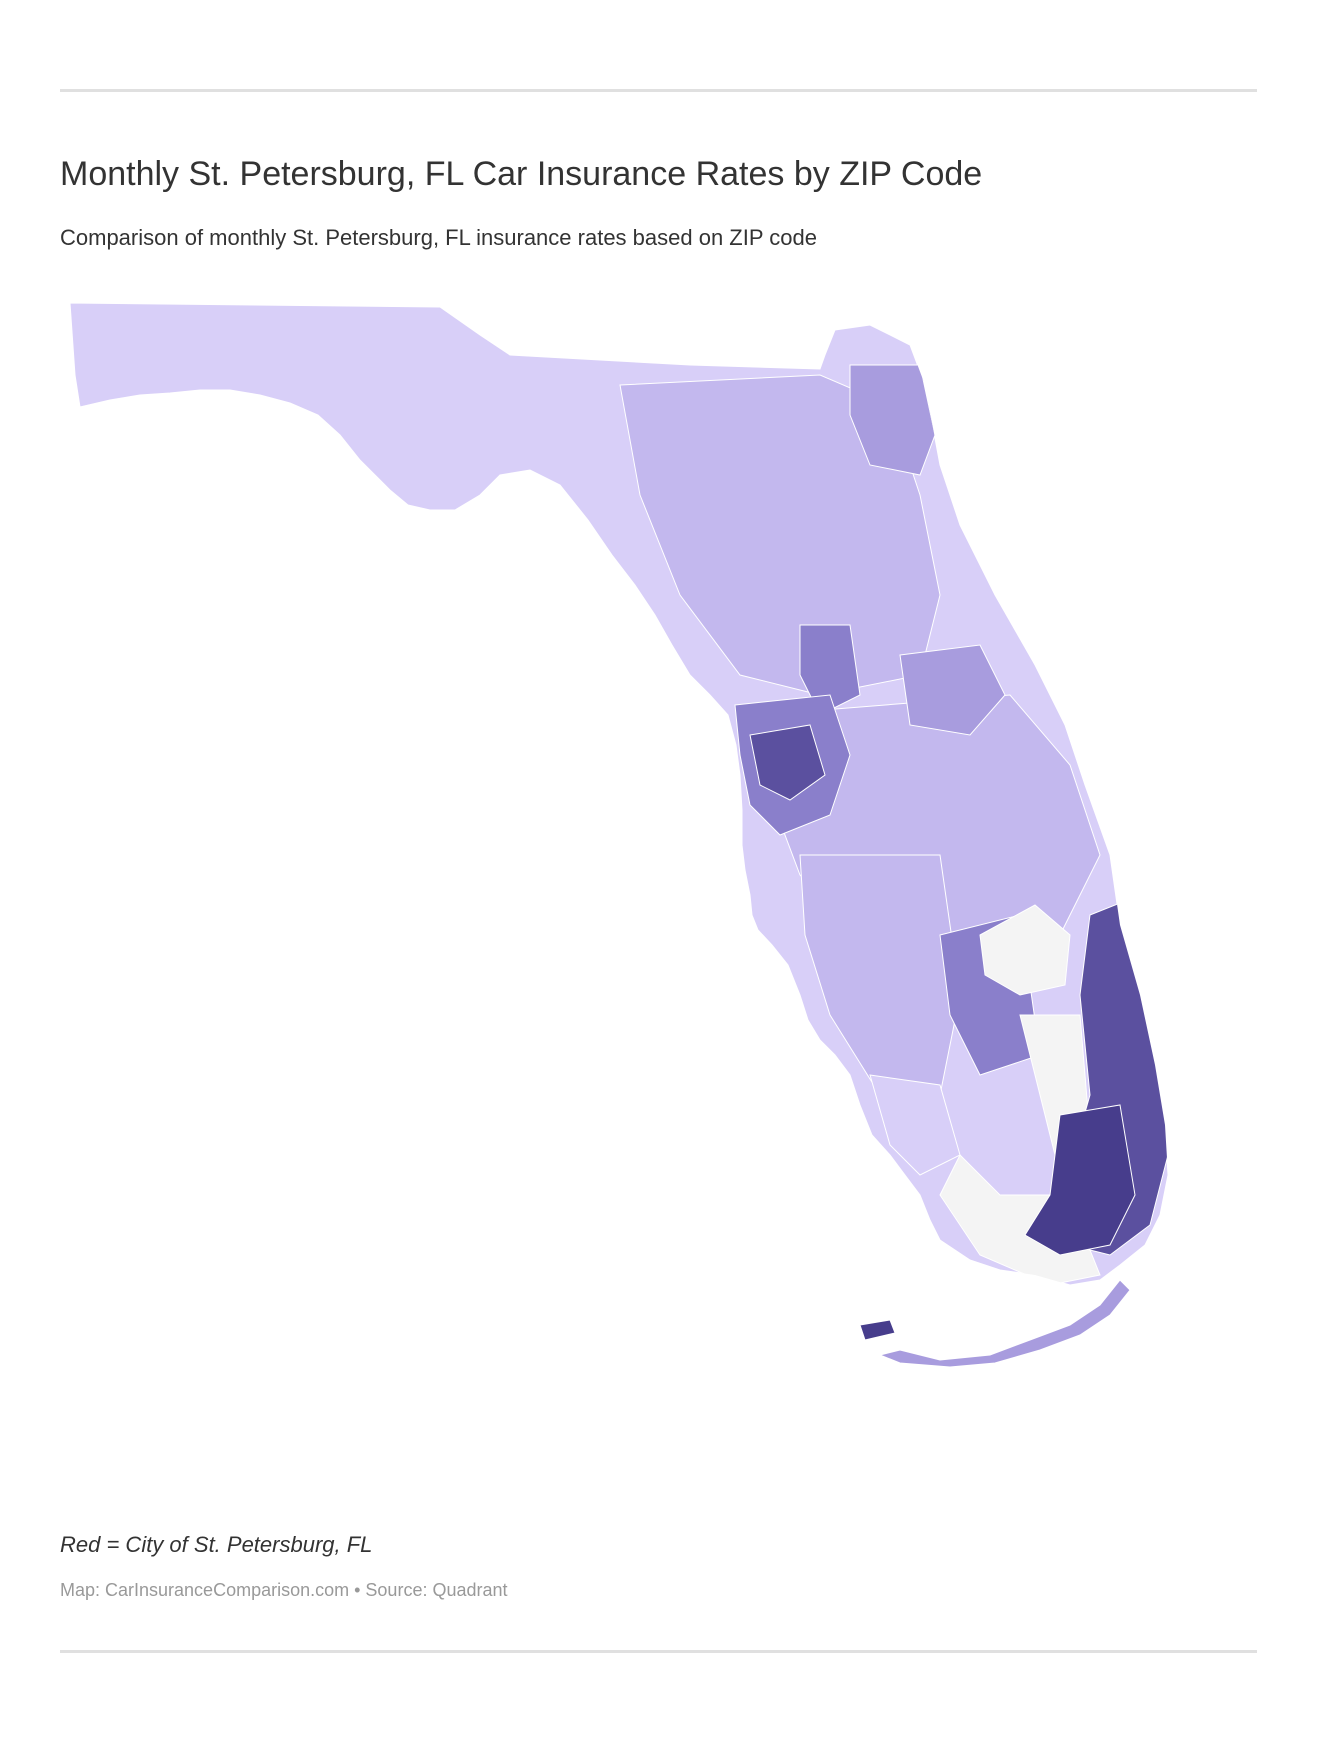 This screenshot has width=1320, height=1748. I want to click on map-region-keys, so click(1004, 1323).